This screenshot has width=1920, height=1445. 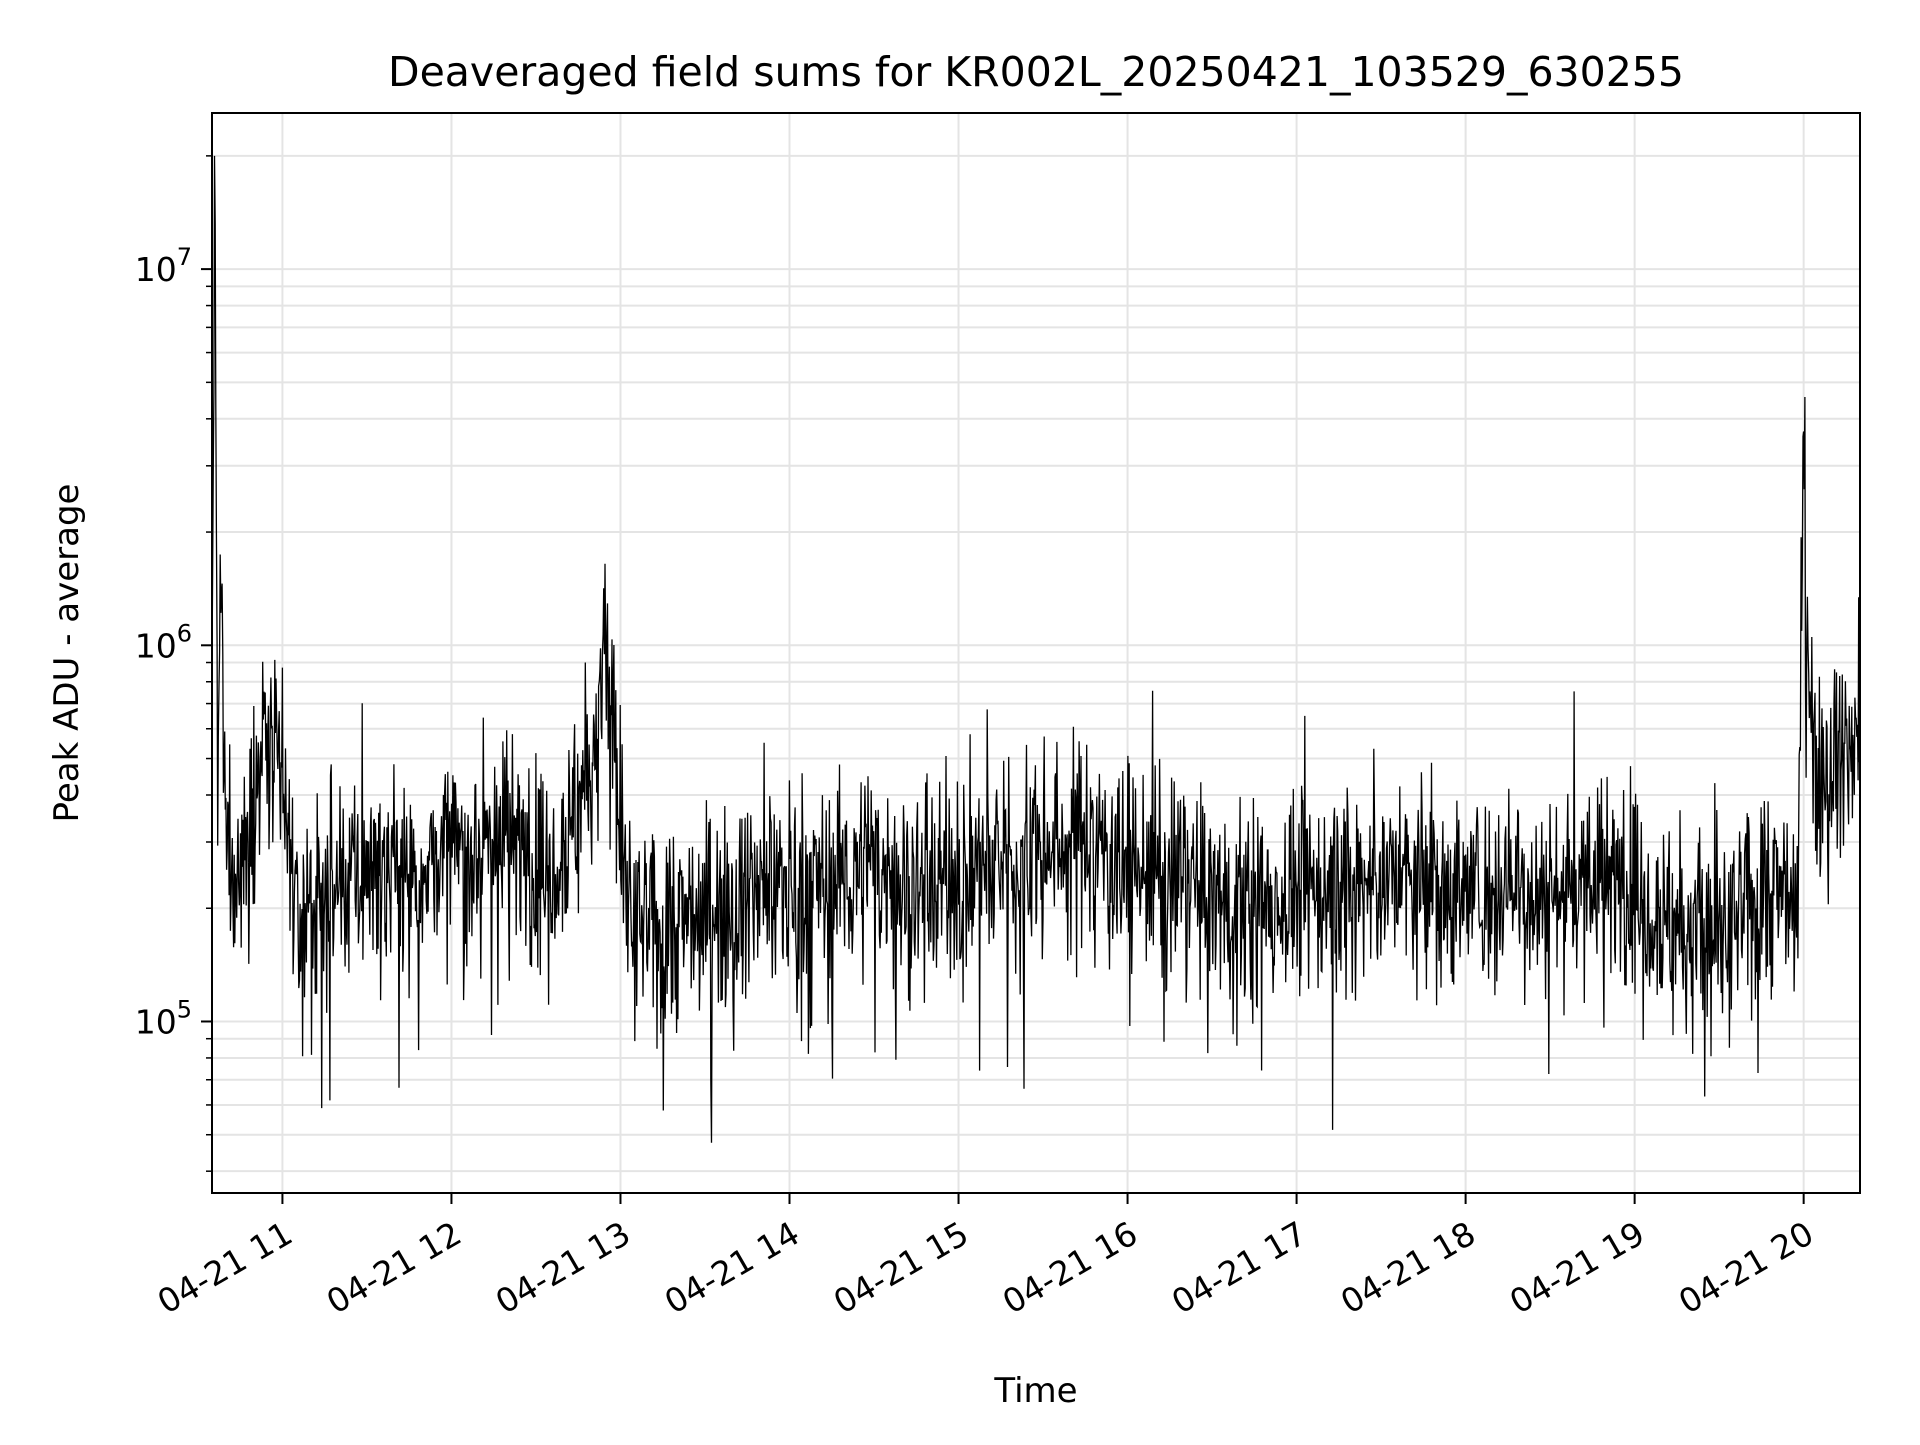 What do you see at coordinates (67, 653) in the screenshot?
I see `y-axis-label: Peak ADU - average` at bounding box center [67, 653].